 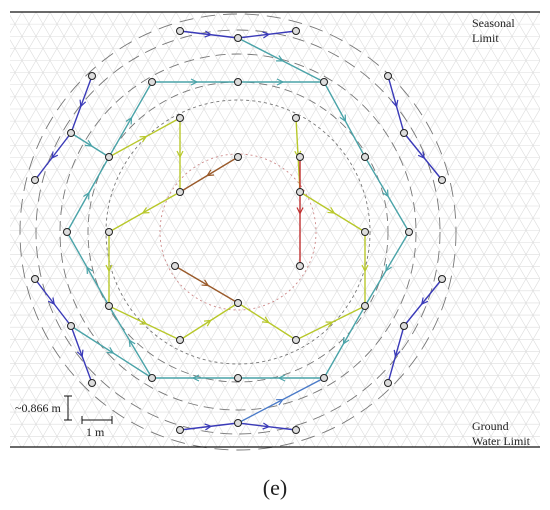 I want to click on panel-label: (e), so click(x=275, y=487).